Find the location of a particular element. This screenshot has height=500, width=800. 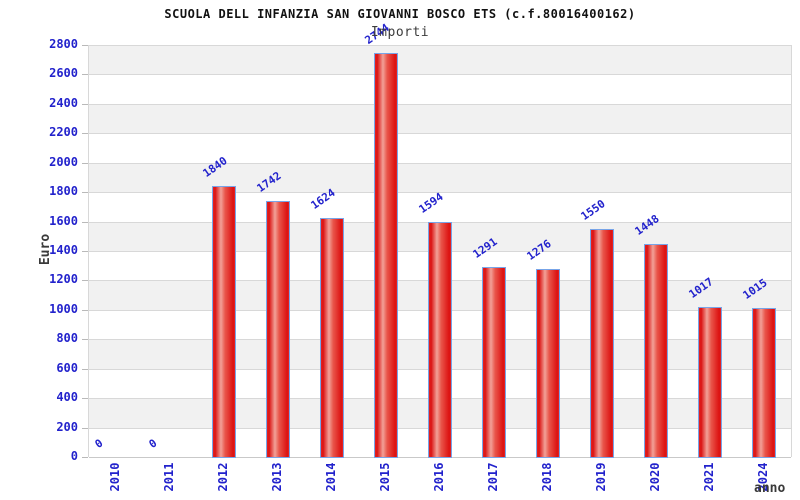

x-tick-label: 2012 is located at coordinates (223, 477).